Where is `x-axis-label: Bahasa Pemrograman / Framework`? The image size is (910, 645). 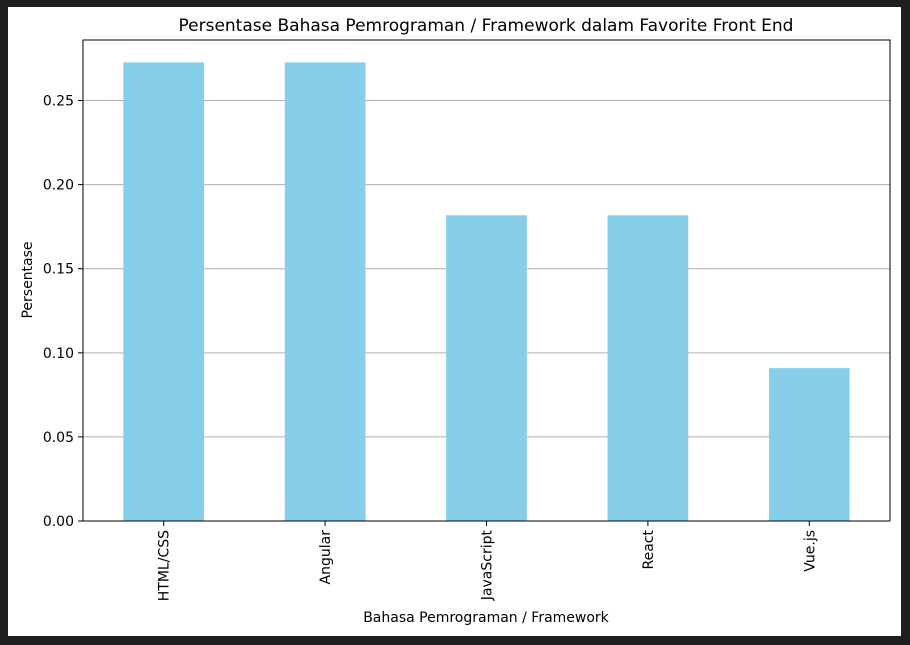
x-axis-label: Bahasa Pemrograman / Framework is located at coordinates (486, 618).